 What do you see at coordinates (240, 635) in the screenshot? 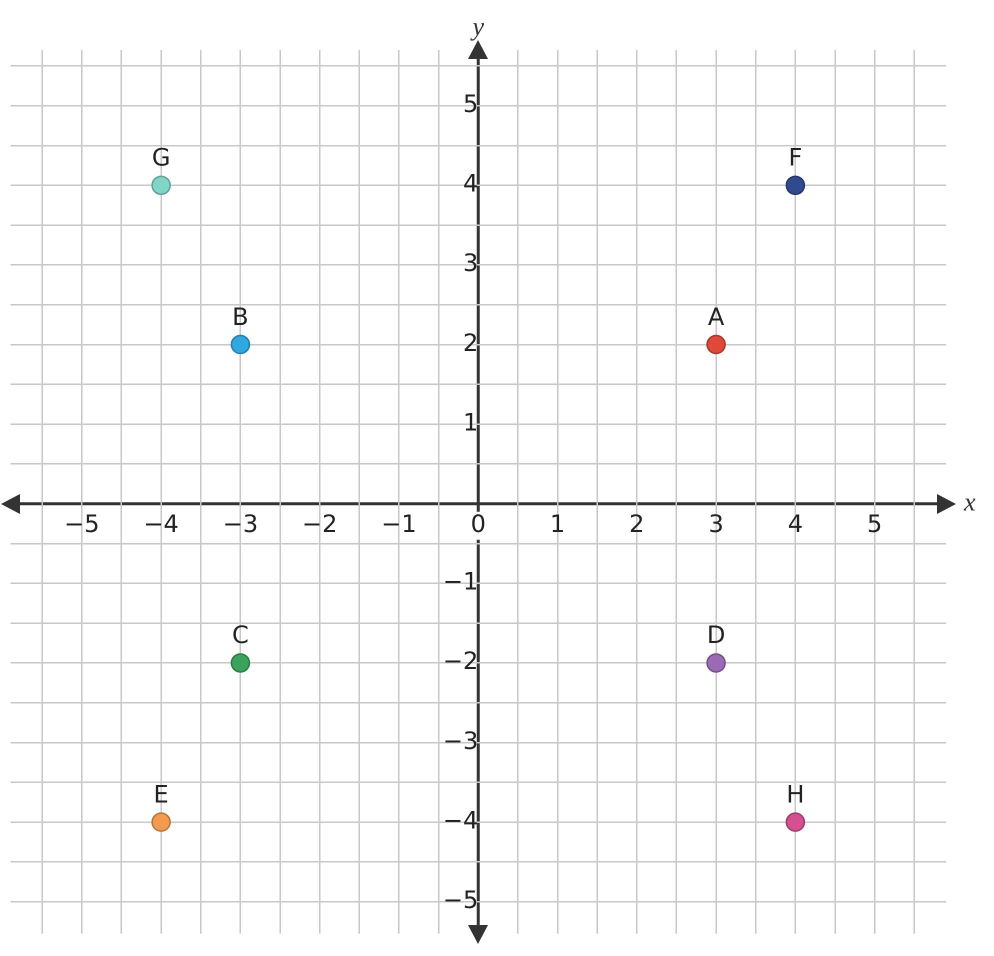
I see `annotation: C` at bounding box center [240, 635].